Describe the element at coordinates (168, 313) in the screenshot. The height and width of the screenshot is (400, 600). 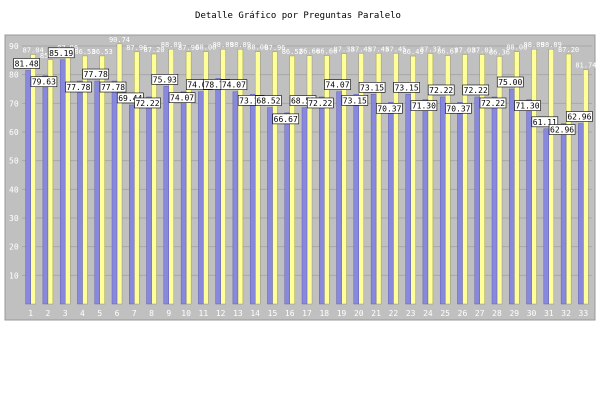
I see `x-category-label: 9` at that location.